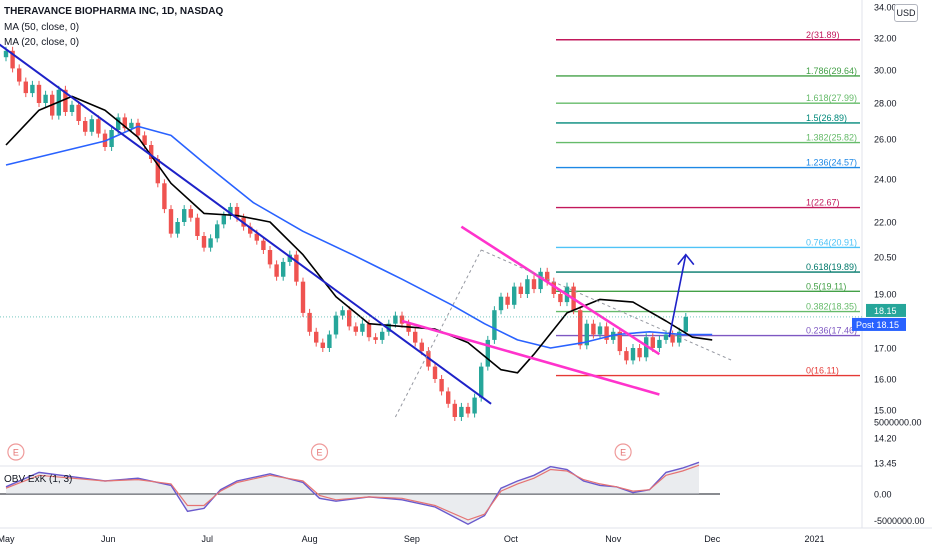  Describe the element at coordinates (883, 495) in the screenshot. I see `obv-tick-label: 0.00` at that location.